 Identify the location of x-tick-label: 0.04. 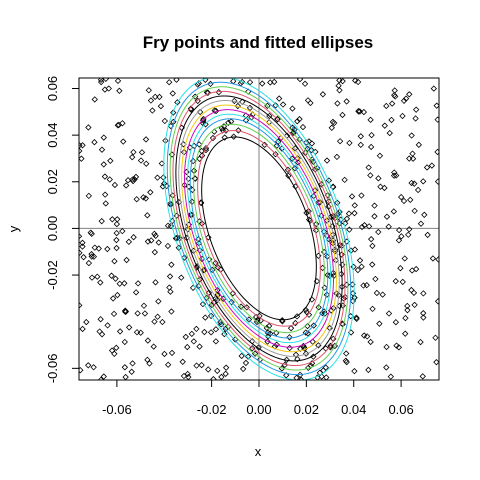
(353, 409).